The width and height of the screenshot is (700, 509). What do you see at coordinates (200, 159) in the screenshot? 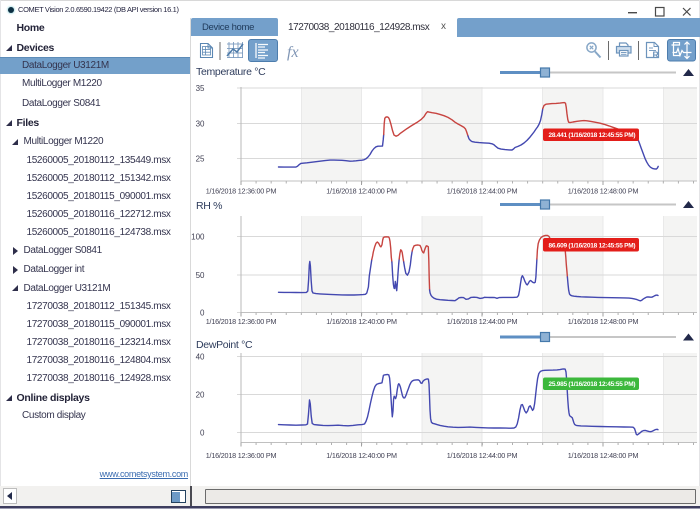
I see `svg-text: 25` at bounding box center [200, 159].